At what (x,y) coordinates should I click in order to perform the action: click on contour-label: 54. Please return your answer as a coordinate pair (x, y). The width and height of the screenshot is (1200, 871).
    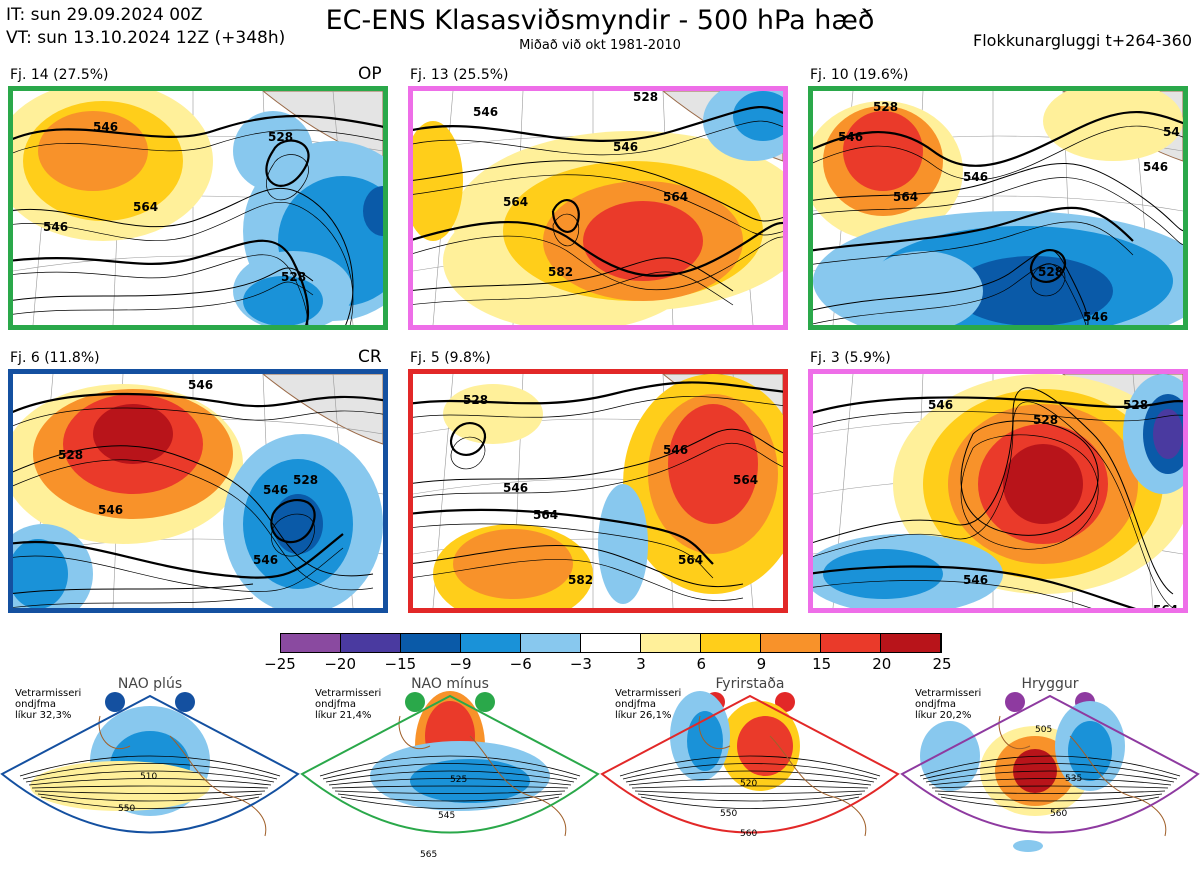
    Looking at the image, I should click on (1171, 132).